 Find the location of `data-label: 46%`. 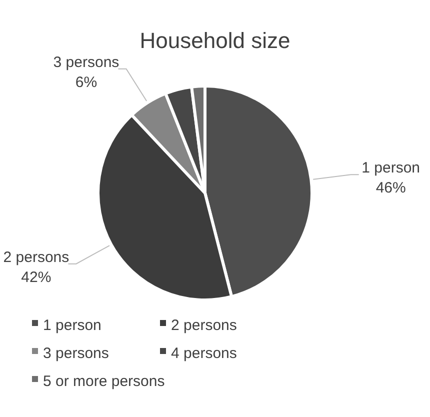

data-label: 46% is located at coordinates (391, 188).